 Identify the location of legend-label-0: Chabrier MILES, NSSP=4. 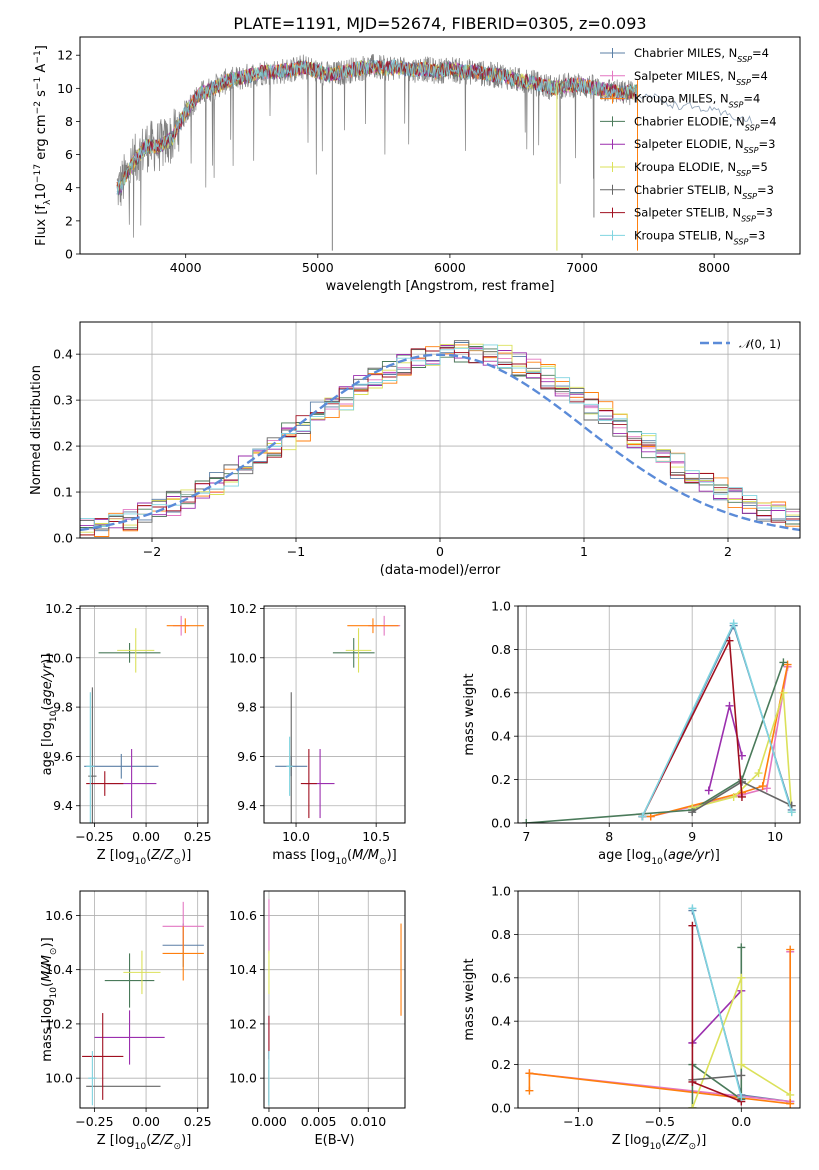
(701, 55).